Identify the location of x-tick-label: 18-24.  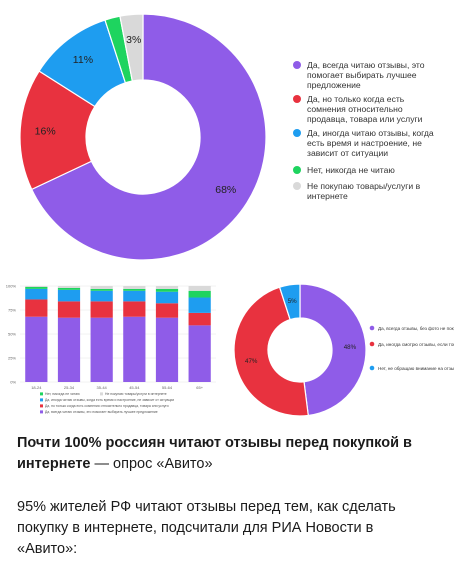
(36, 387).